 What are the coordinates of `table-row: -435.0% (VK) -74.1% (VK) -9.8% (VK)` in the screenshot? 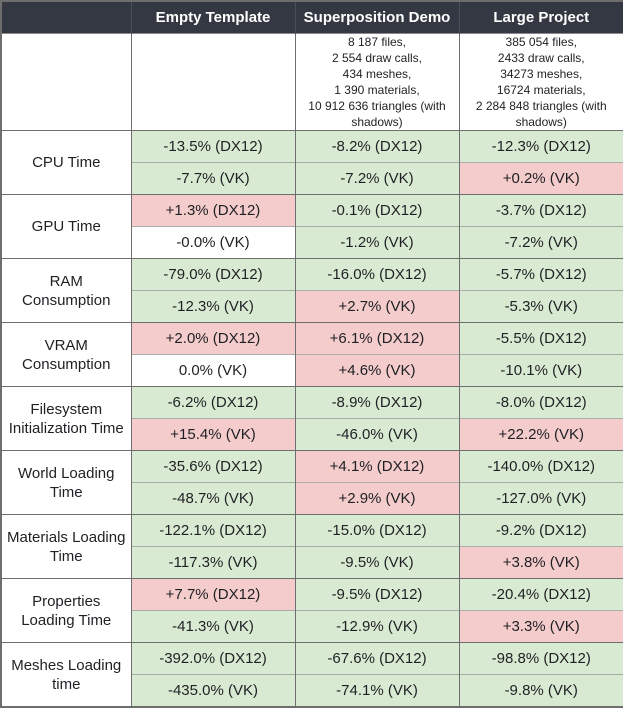 It's located at (312, 690).